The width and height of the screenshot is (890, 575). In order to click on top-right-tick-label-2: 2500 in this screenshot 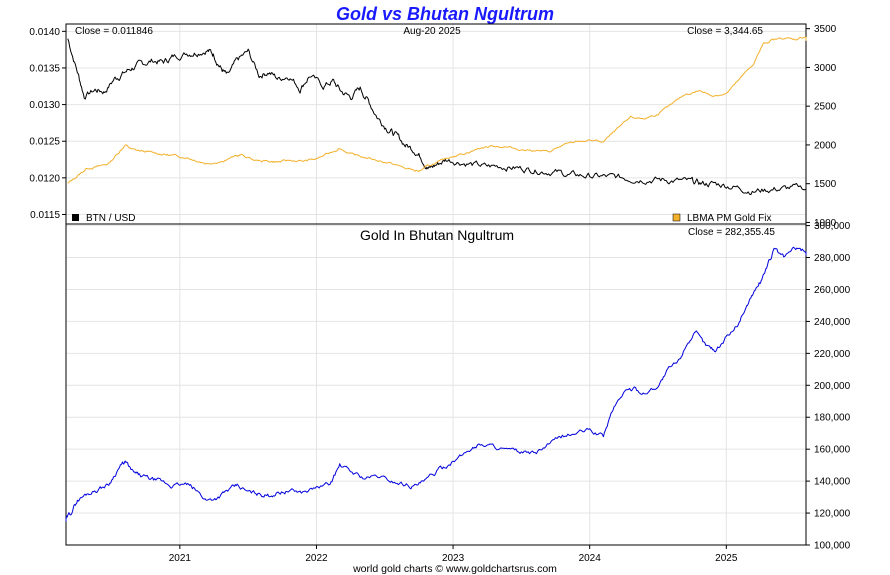, I will do `click(825, 107)`.